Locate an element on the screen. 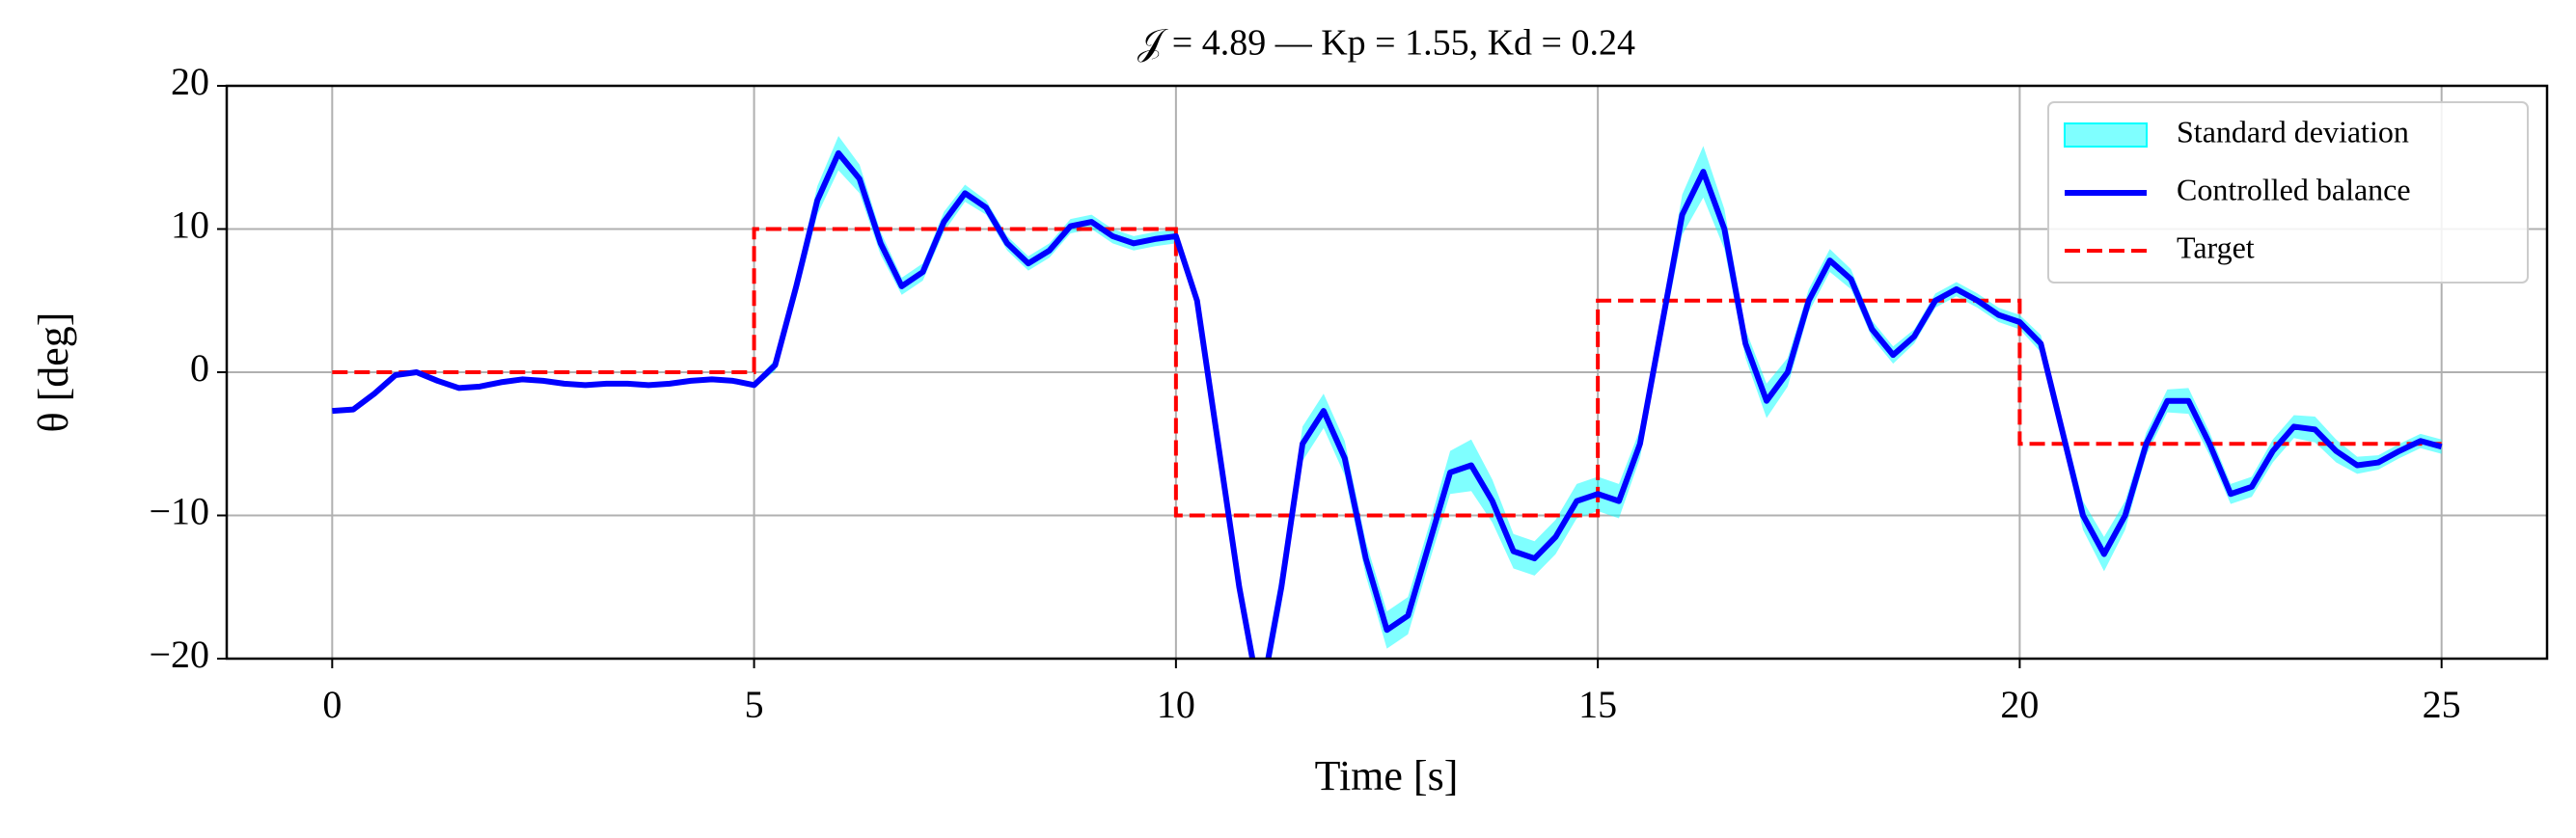  chart-title: 𝒥 = 4.89 — Kp = 1.55, Kd = 0.24 is located at coordinates (1386, 43).